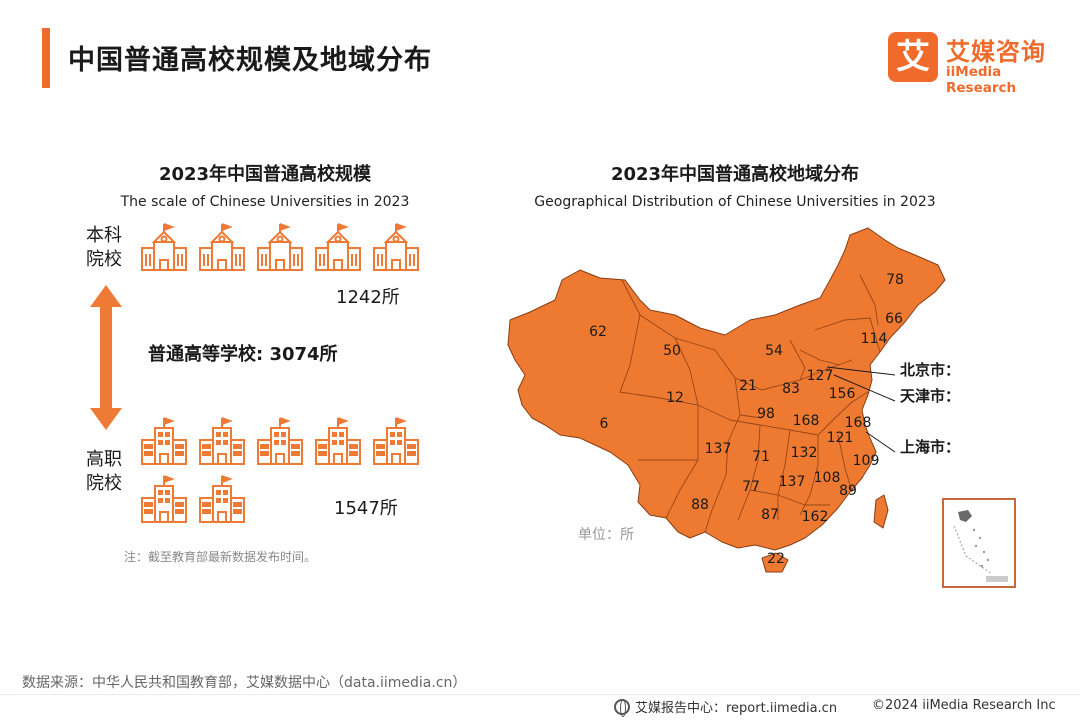 The height and width of the screenshot is (720, 1080). Describe the element at coordinates (930, 447) in the screenshot. I see `map-value-label: 上海市：68` at that location.